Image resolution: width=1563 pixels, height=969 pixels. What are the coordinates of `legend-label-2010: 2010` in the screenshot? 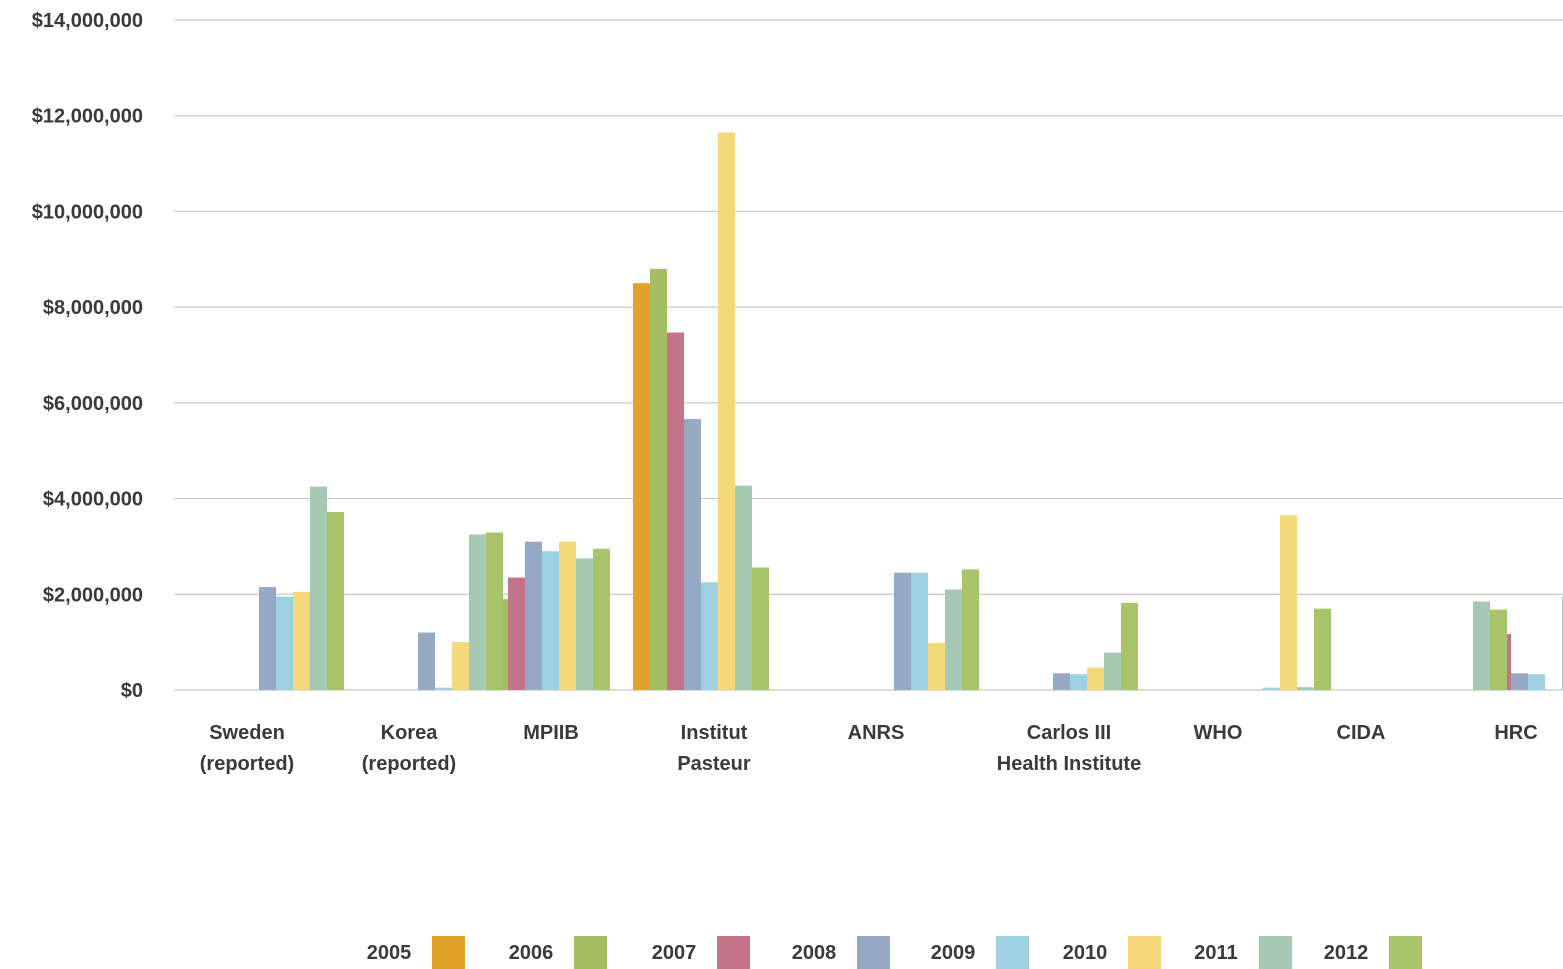 It's located at (1085, 953).